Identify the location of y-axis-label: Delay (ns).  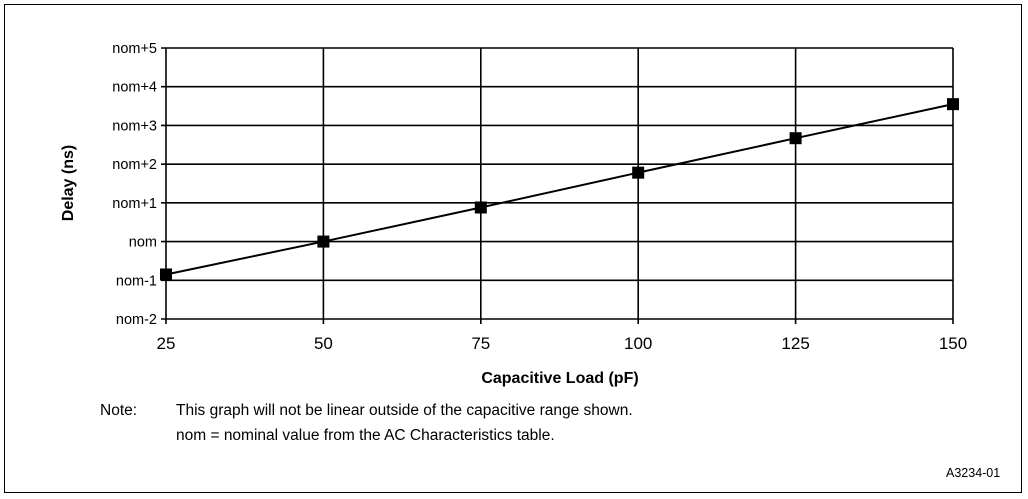
(68, 183).